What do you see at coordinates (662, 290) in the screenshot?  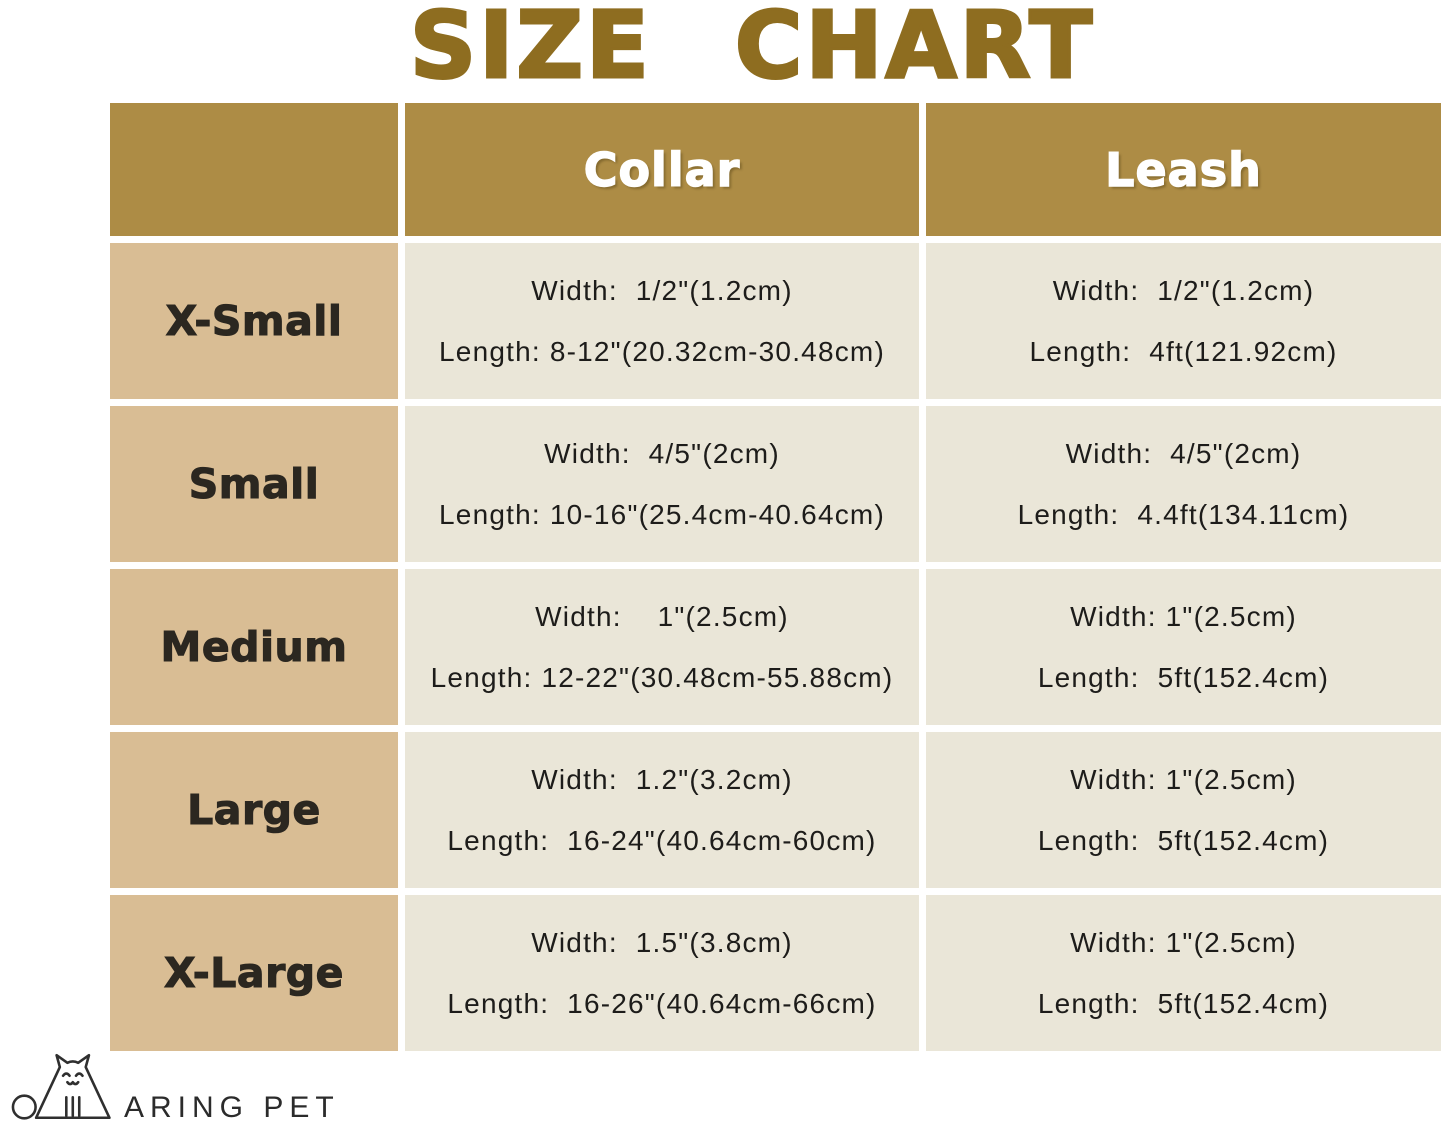 I see `collar-width-value: Width: 1/2"(1.2cm)` at bounding box center [662, 290].